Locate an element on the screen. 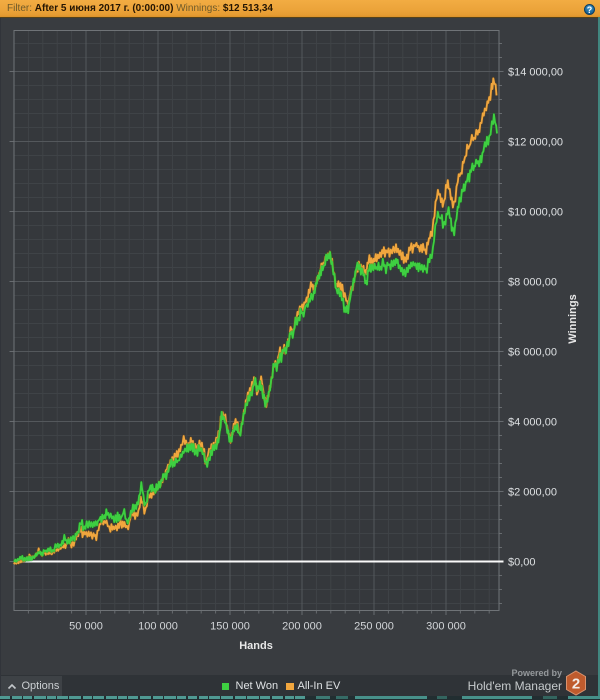 The image size is (600, 700). svg-text: Winnings is located at coordinates (573, 318).